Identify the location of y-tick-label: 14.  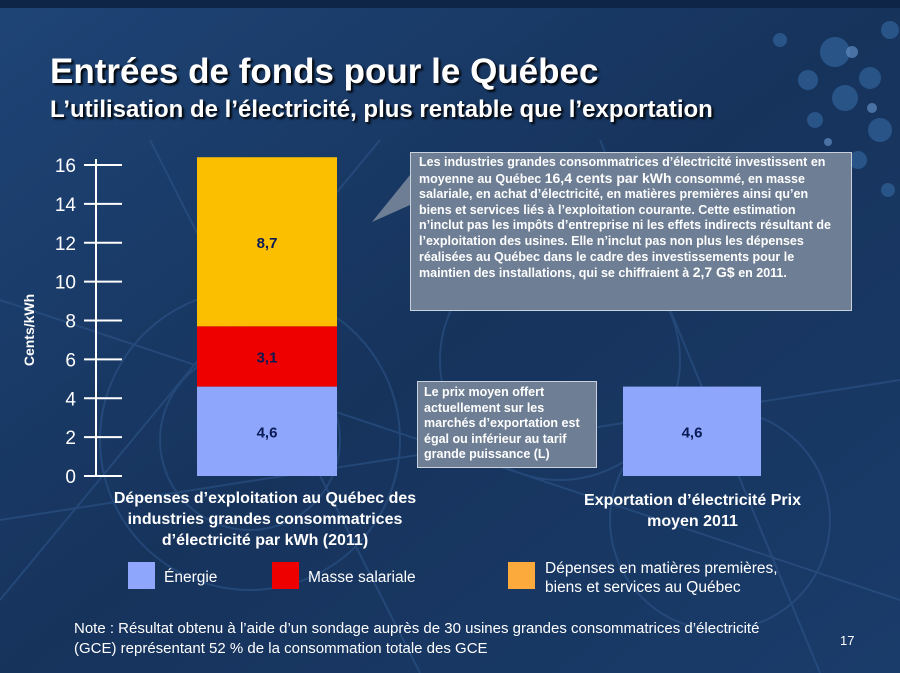
(66, 205).